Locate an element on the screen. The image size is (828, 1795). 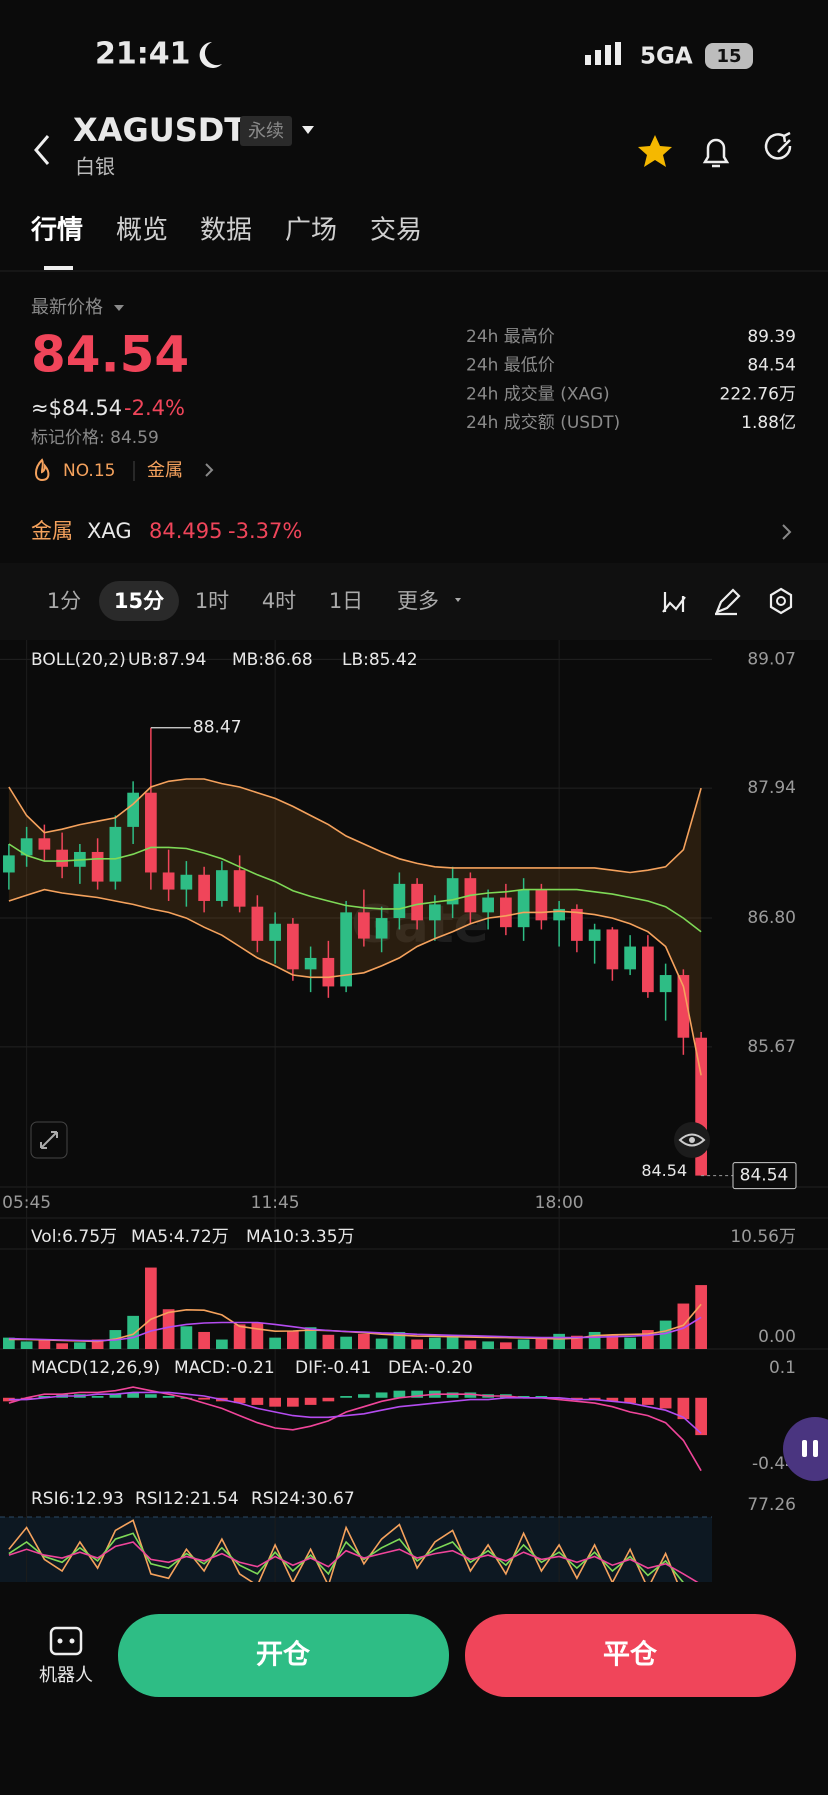
open-label: 开仓 is located at coordinates (283, 1655).